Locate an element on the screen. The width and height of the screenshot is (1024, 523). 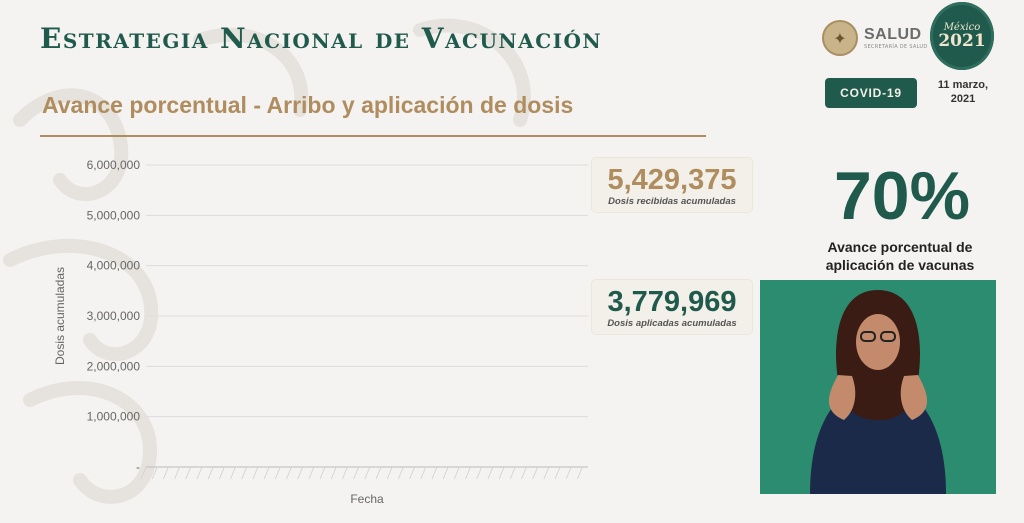
y-tick-label: 4,000,000 is located at coordinates (114, 266).